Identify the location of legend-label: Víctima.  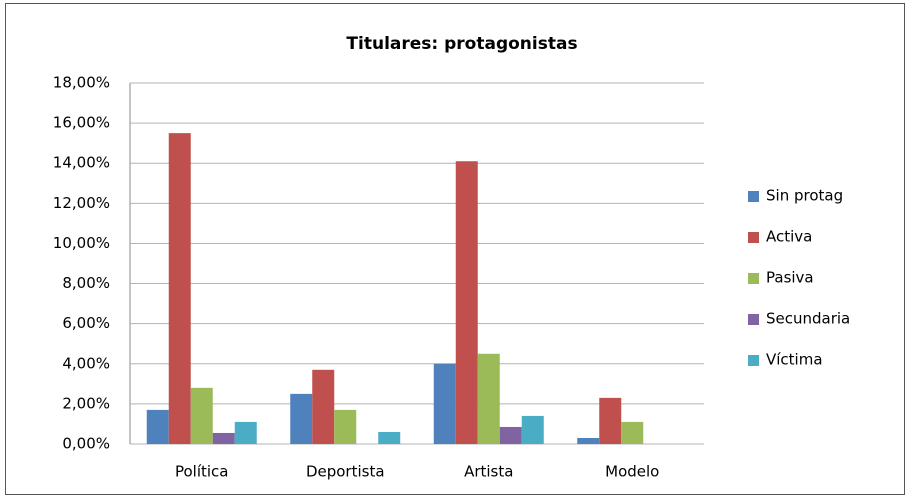
(794, 360).